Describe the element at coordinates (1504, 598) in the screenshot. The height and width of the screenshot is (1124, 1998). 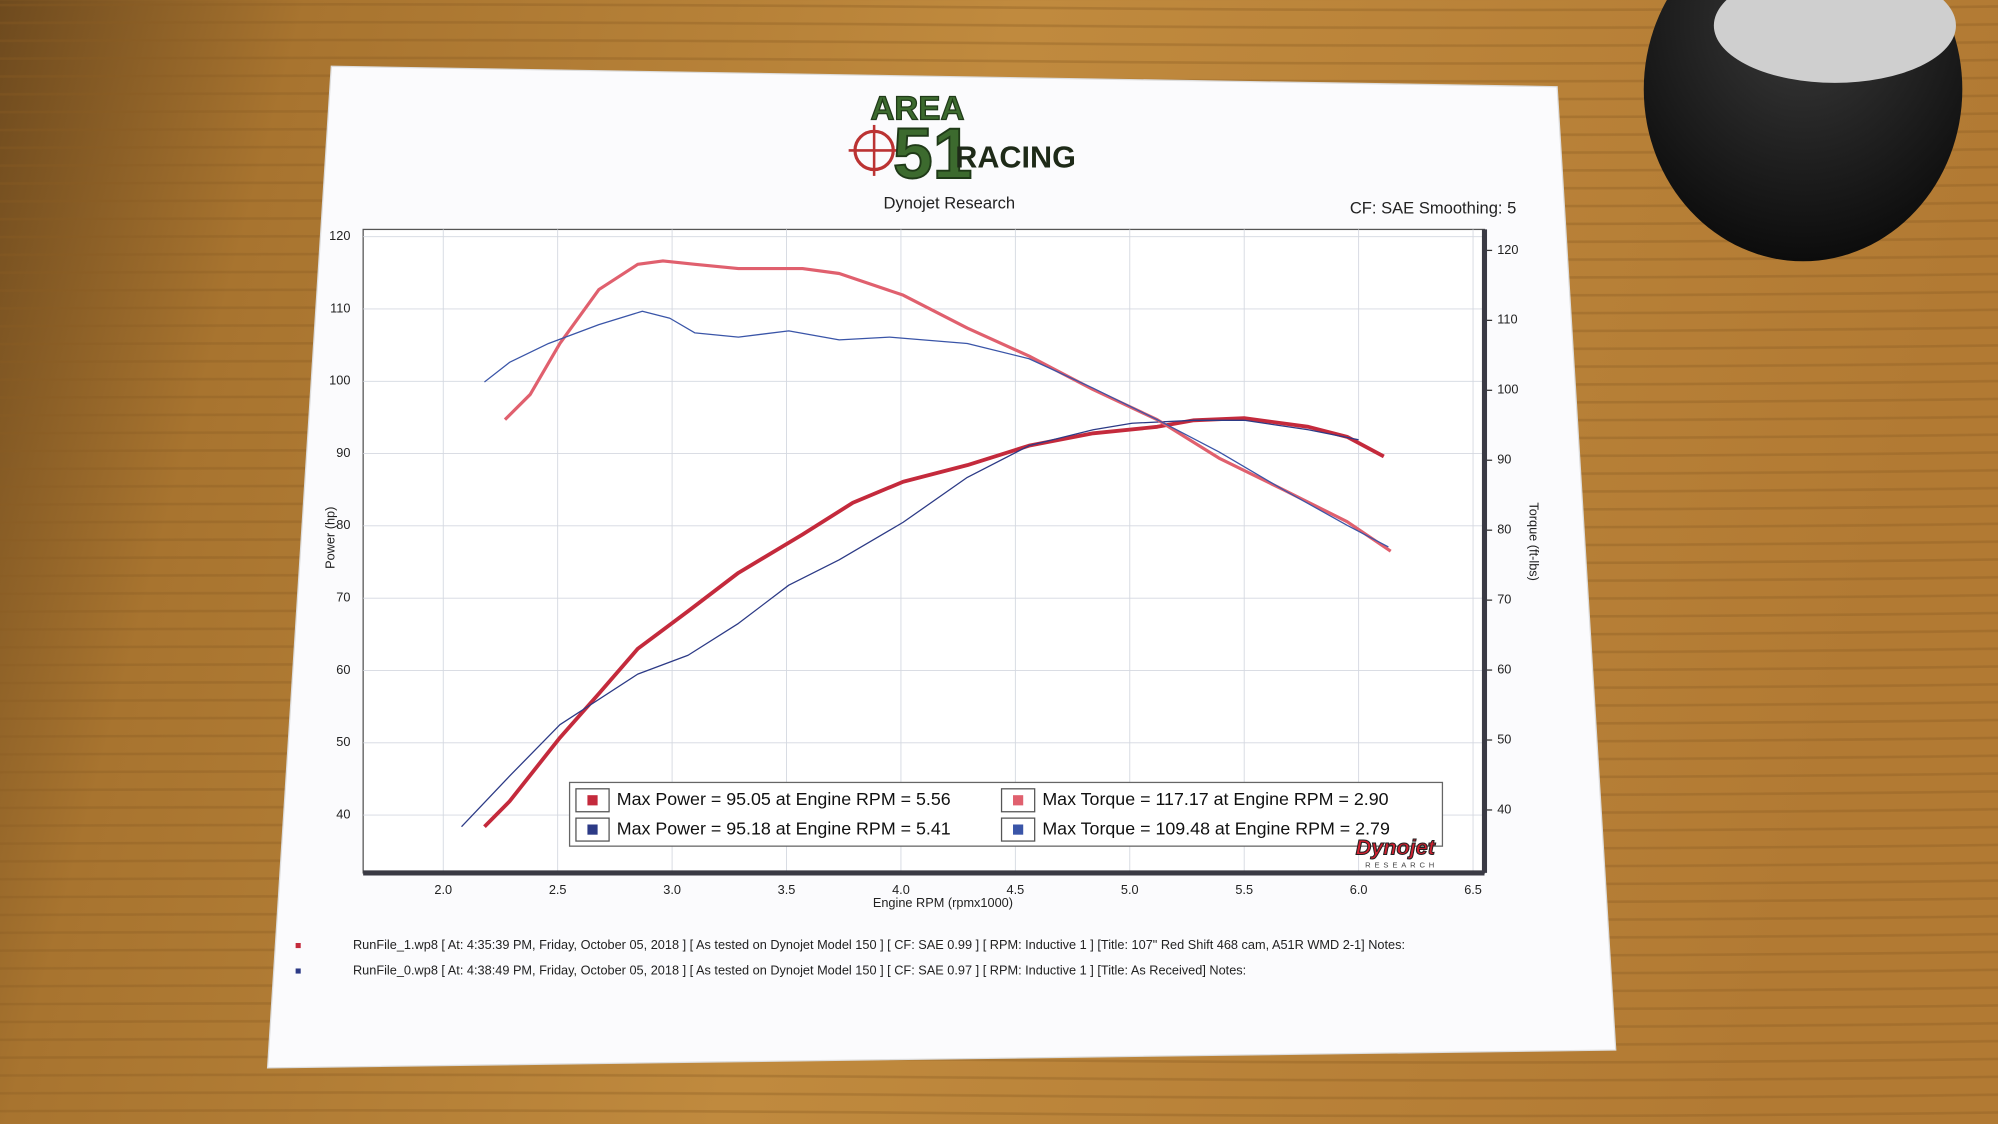
I see `y2-tick-label: 70` at that location.